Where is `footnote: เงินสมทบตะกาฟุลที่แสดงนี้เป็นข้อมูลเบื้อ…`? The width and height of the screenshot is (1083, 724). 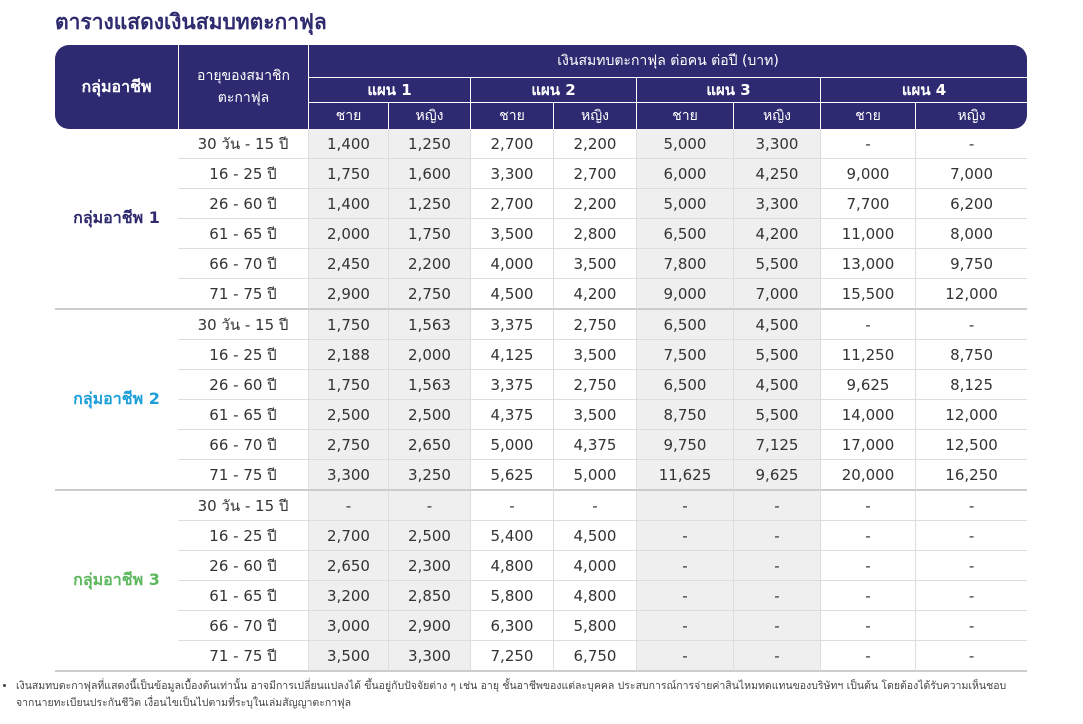 footnote: เงินสมทบตะกาฟุลที่แสดงนี้เป็นข้อมูลเบื้อ… is located at coordinates (543, 695).